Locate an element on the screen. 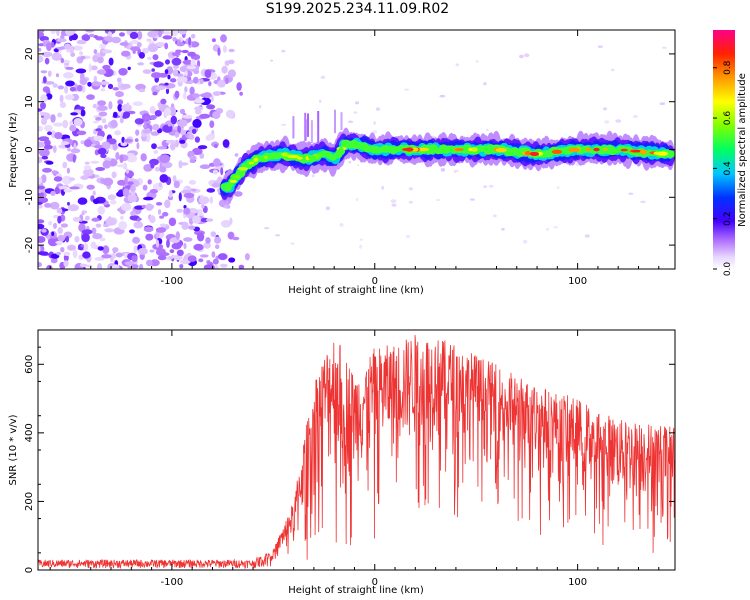  colorbar-tick-label: 0.8 is located at coordinates (728, 67).